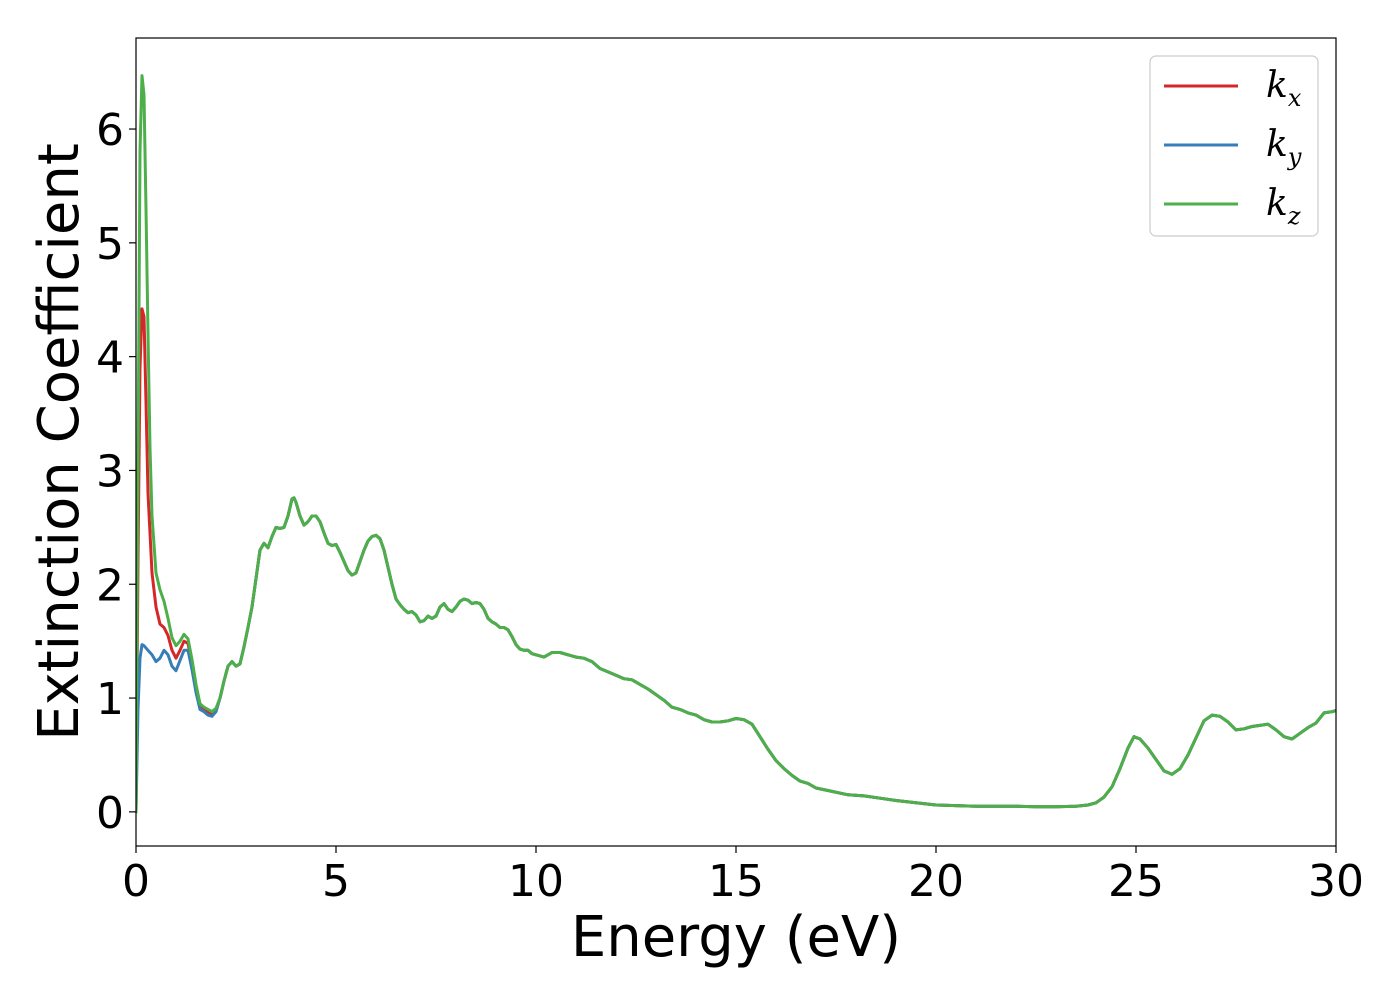 Image resolution: width=1400 pixels, height=1000 pixels. Describe the element at coordinates (736, 937) in the screenshot. I see `x-axis-label: Energy (eV)` at that location.